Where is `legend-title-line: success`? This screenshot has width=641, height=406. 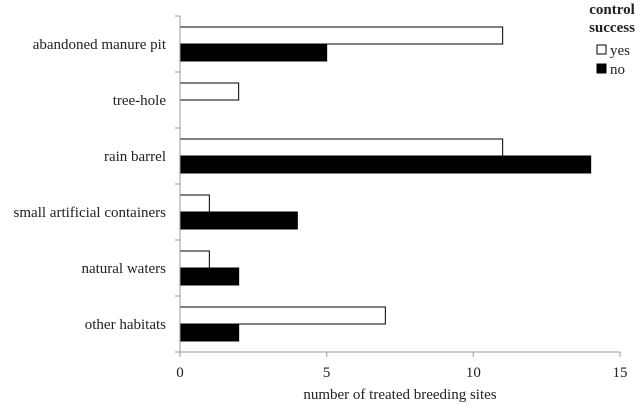 legend-title-line: success is located at coordinates (612, 28).